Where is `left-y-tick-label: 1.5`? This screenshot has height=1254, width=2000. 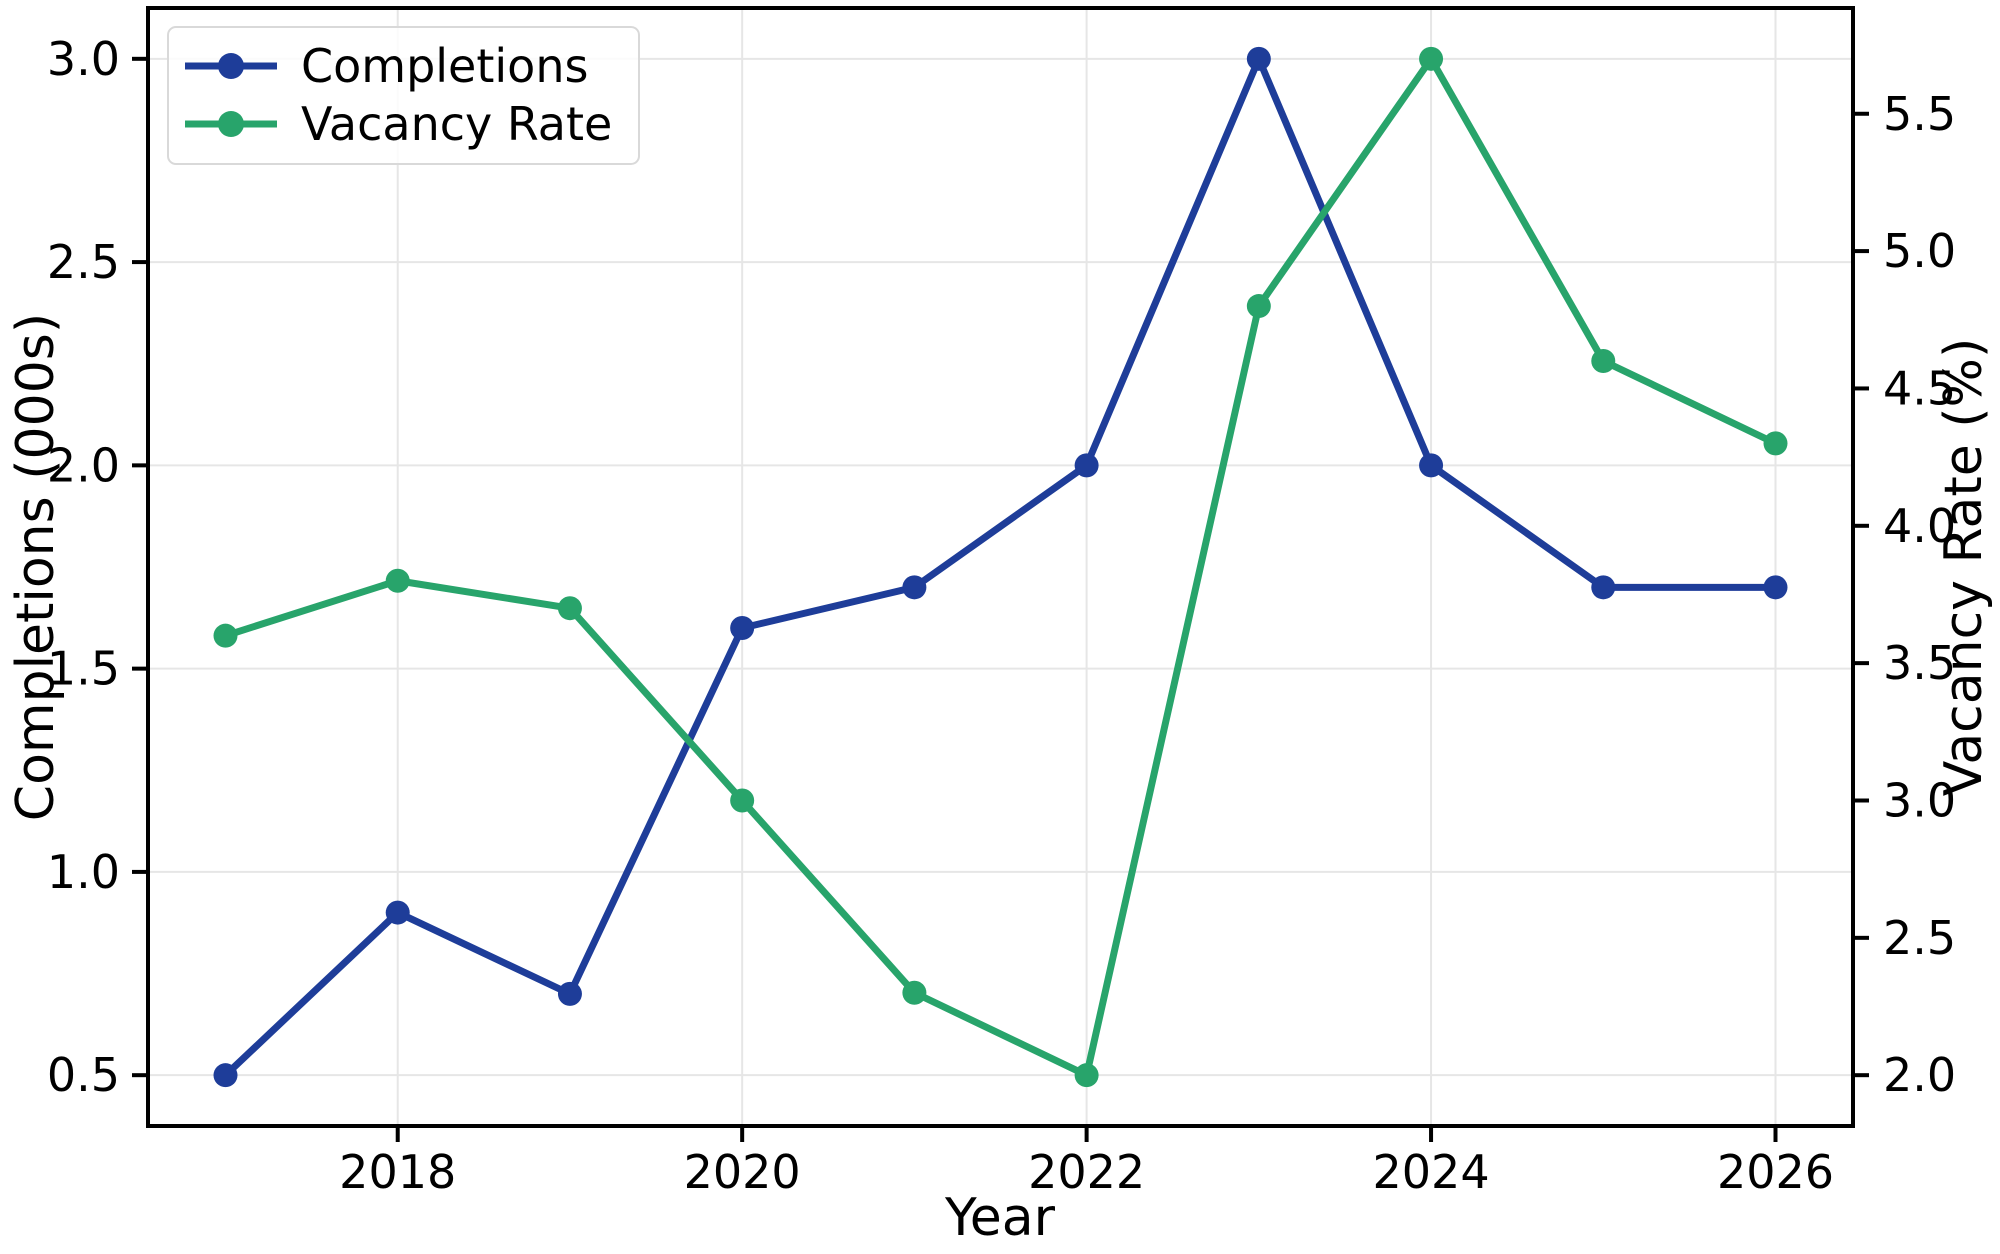 left-y-tick-label: 1.5 is located at coordinates (83, 669).